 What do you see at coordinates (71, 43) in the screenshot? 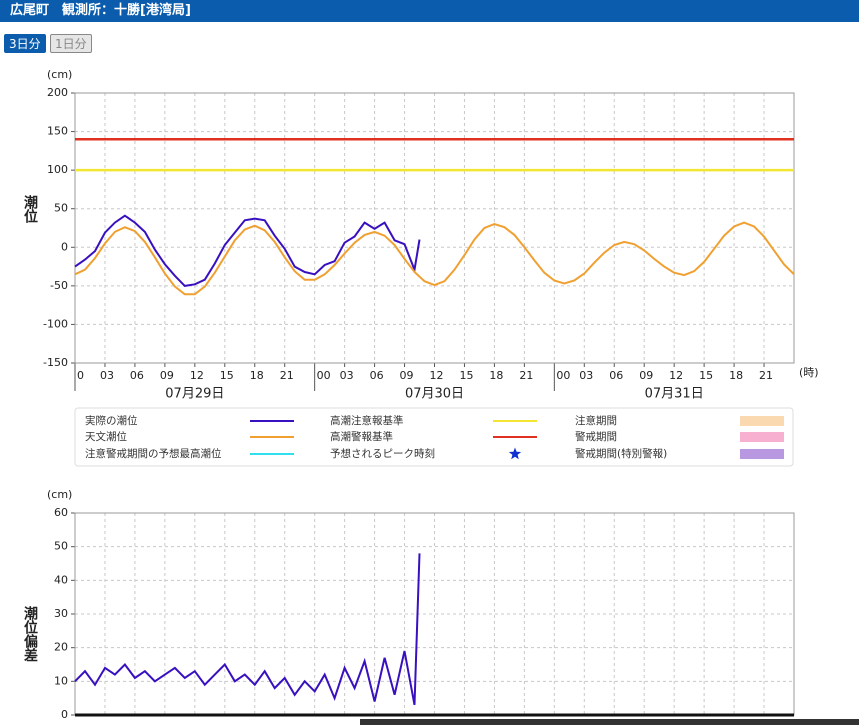
I see `range-button: 1日分` at bounding box center [71, 43].